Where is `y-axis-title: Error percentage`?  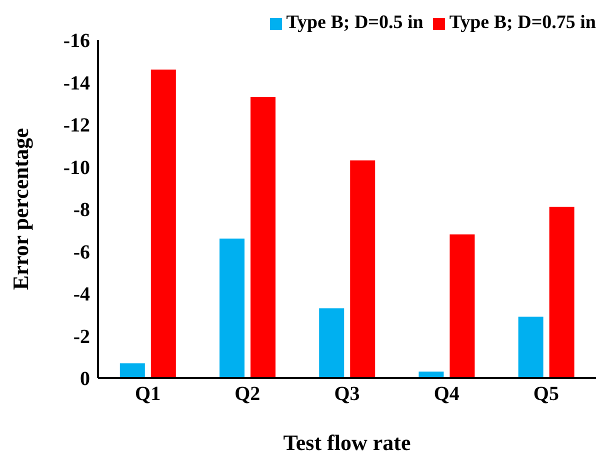
y-axis-title: Error percentage is located at coordinates (20, 209).